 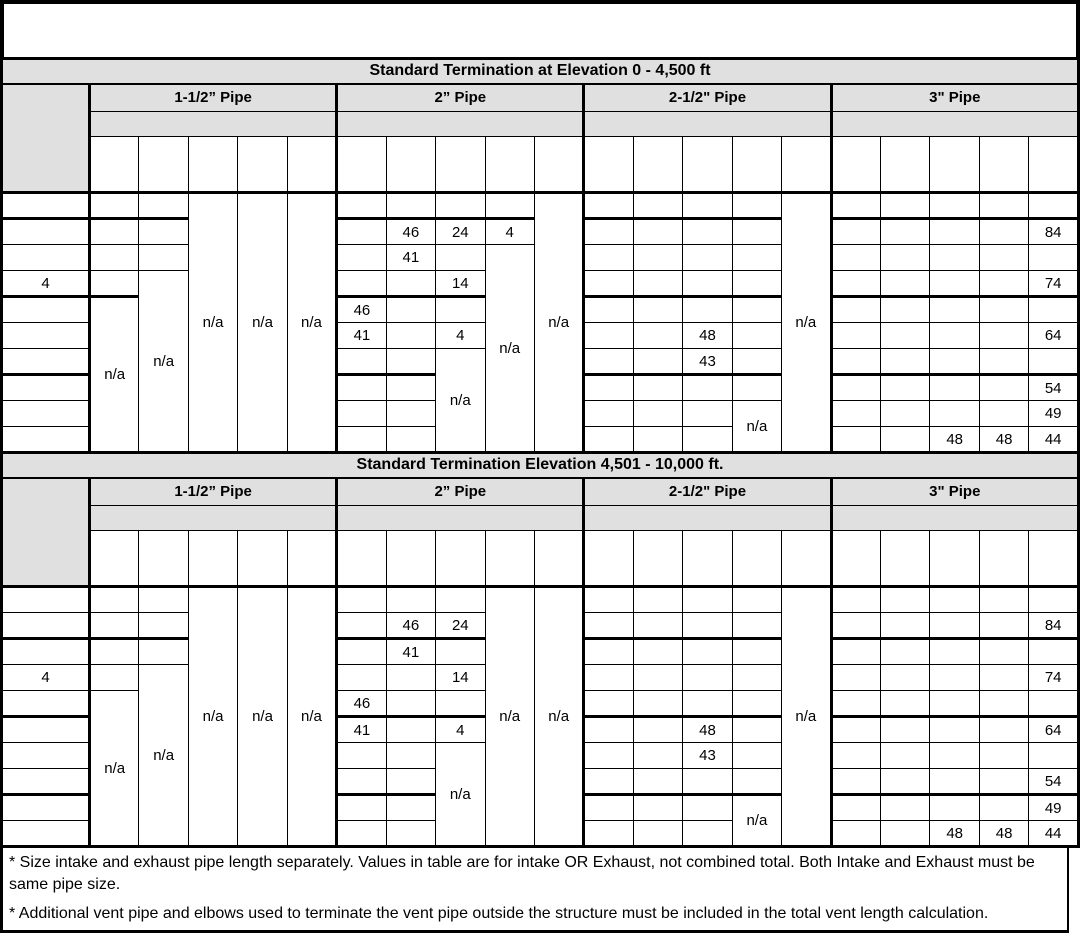 What do you see at coordinates (1053, 781) in the screenshot?
I see `value-cell: 54` at bounding box center [1053, 781].